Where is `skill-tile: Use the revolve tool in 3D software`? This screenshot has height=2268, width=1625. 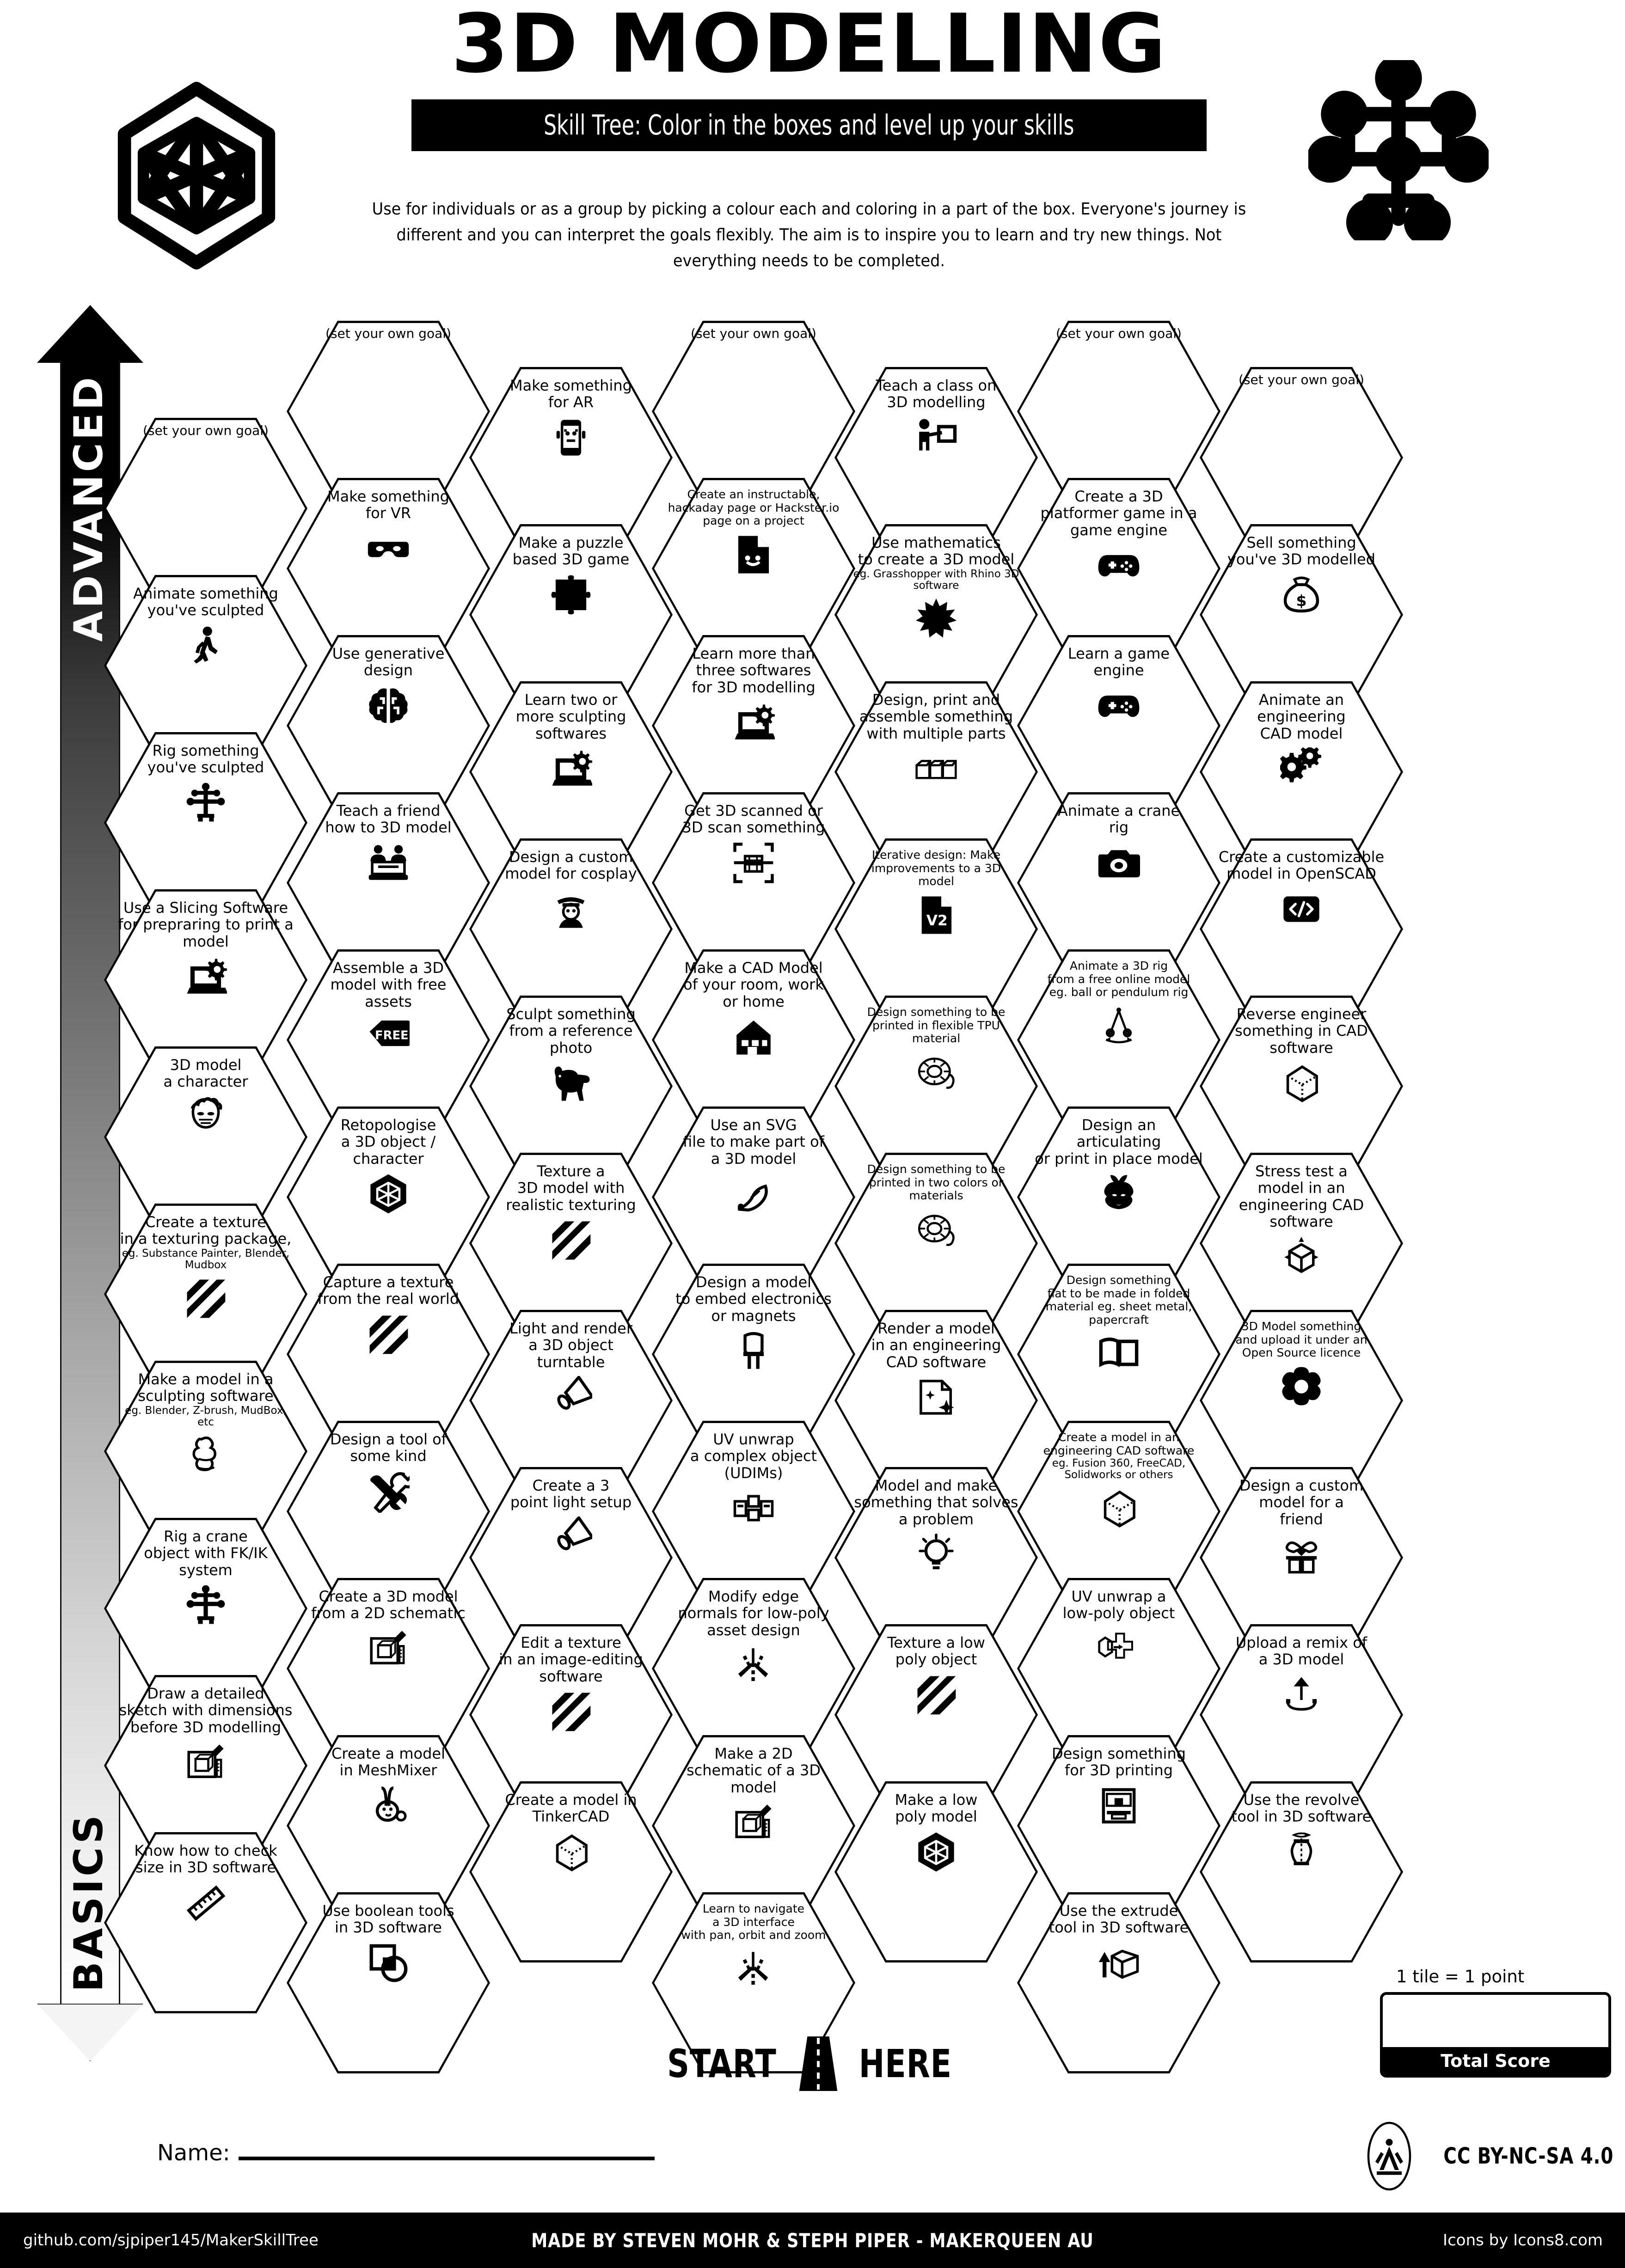
skill-tile: Use the revolve tool in 3D software is located at coordinates (1301, 1871).